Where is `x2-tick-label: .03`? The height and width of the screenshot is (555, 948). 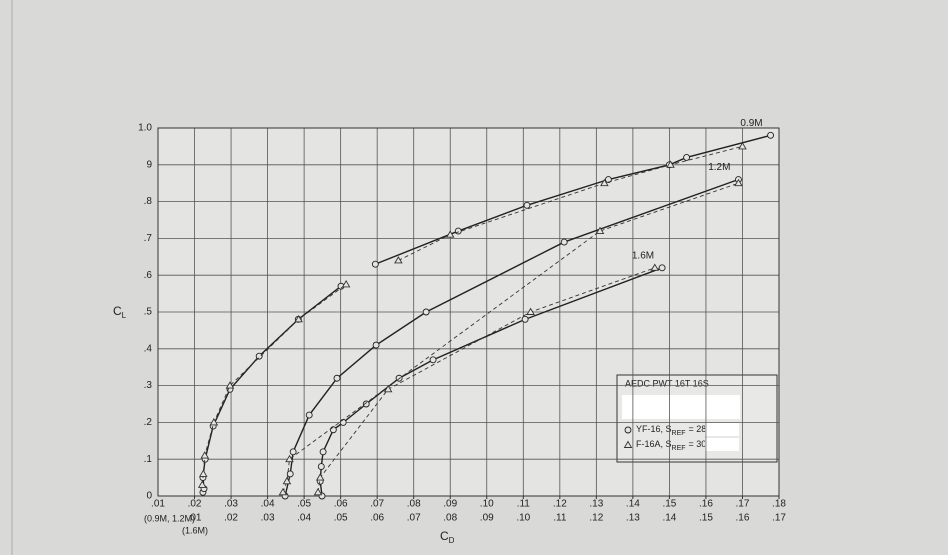 x2-tick-label: .03 is located at coordinates (268, 518).